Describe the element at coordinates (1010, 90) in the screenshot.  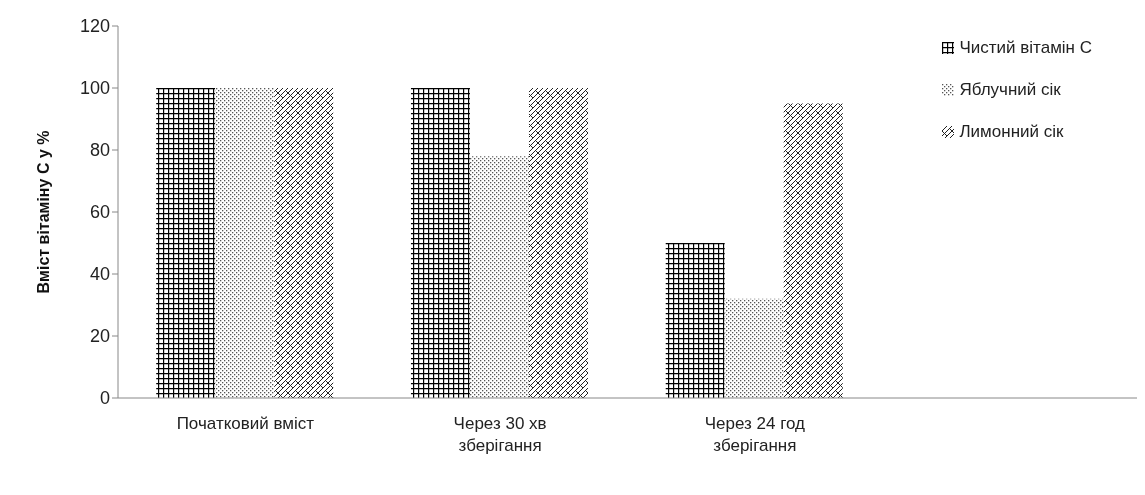
I see `legend-label: Яблучний сік` at that location.